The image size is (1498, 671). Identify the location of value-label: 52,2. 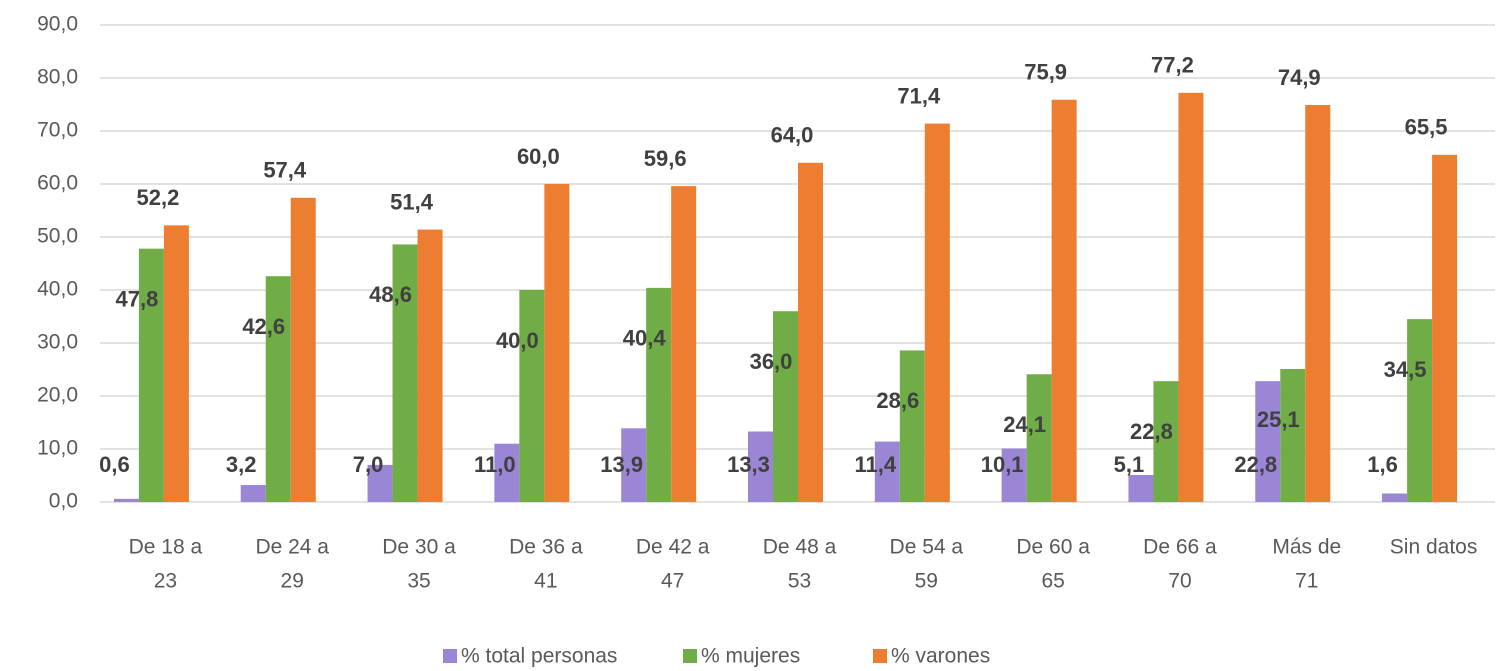
(157, 197).